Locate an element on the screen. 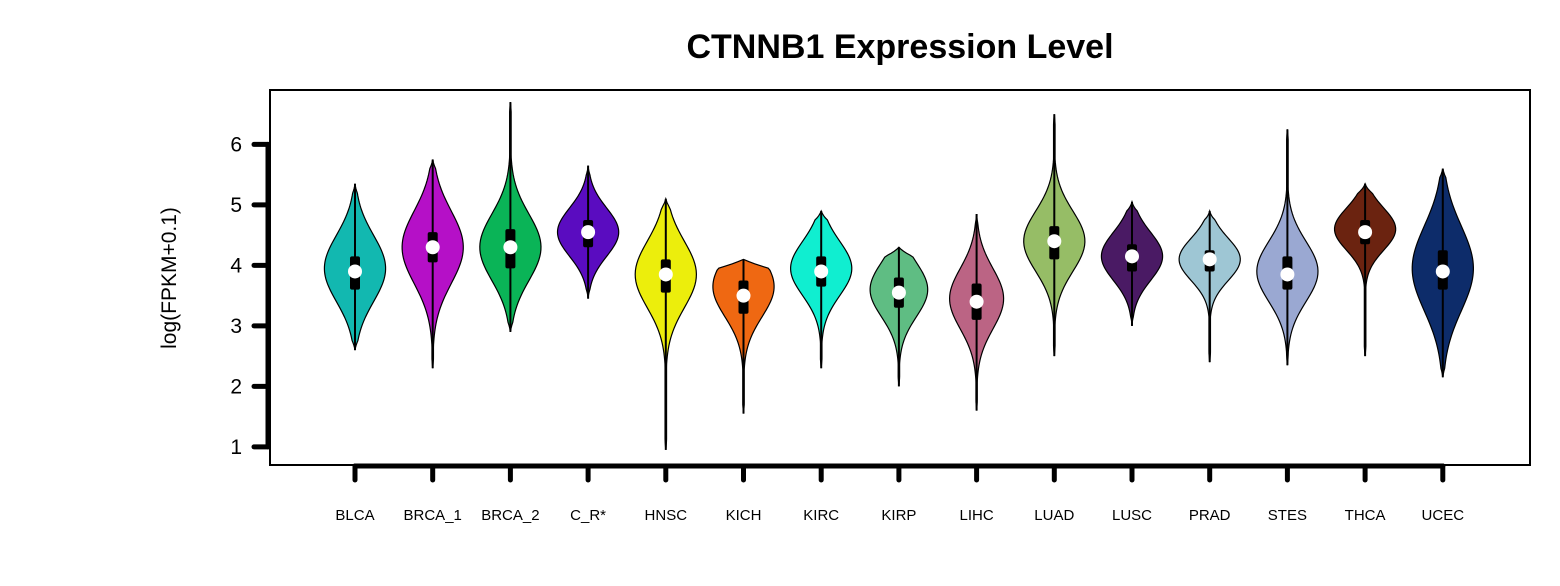 The height and width of the screenshot is (586, 1560). x-tick-label: KIRP is located at coordinates (898, 515).